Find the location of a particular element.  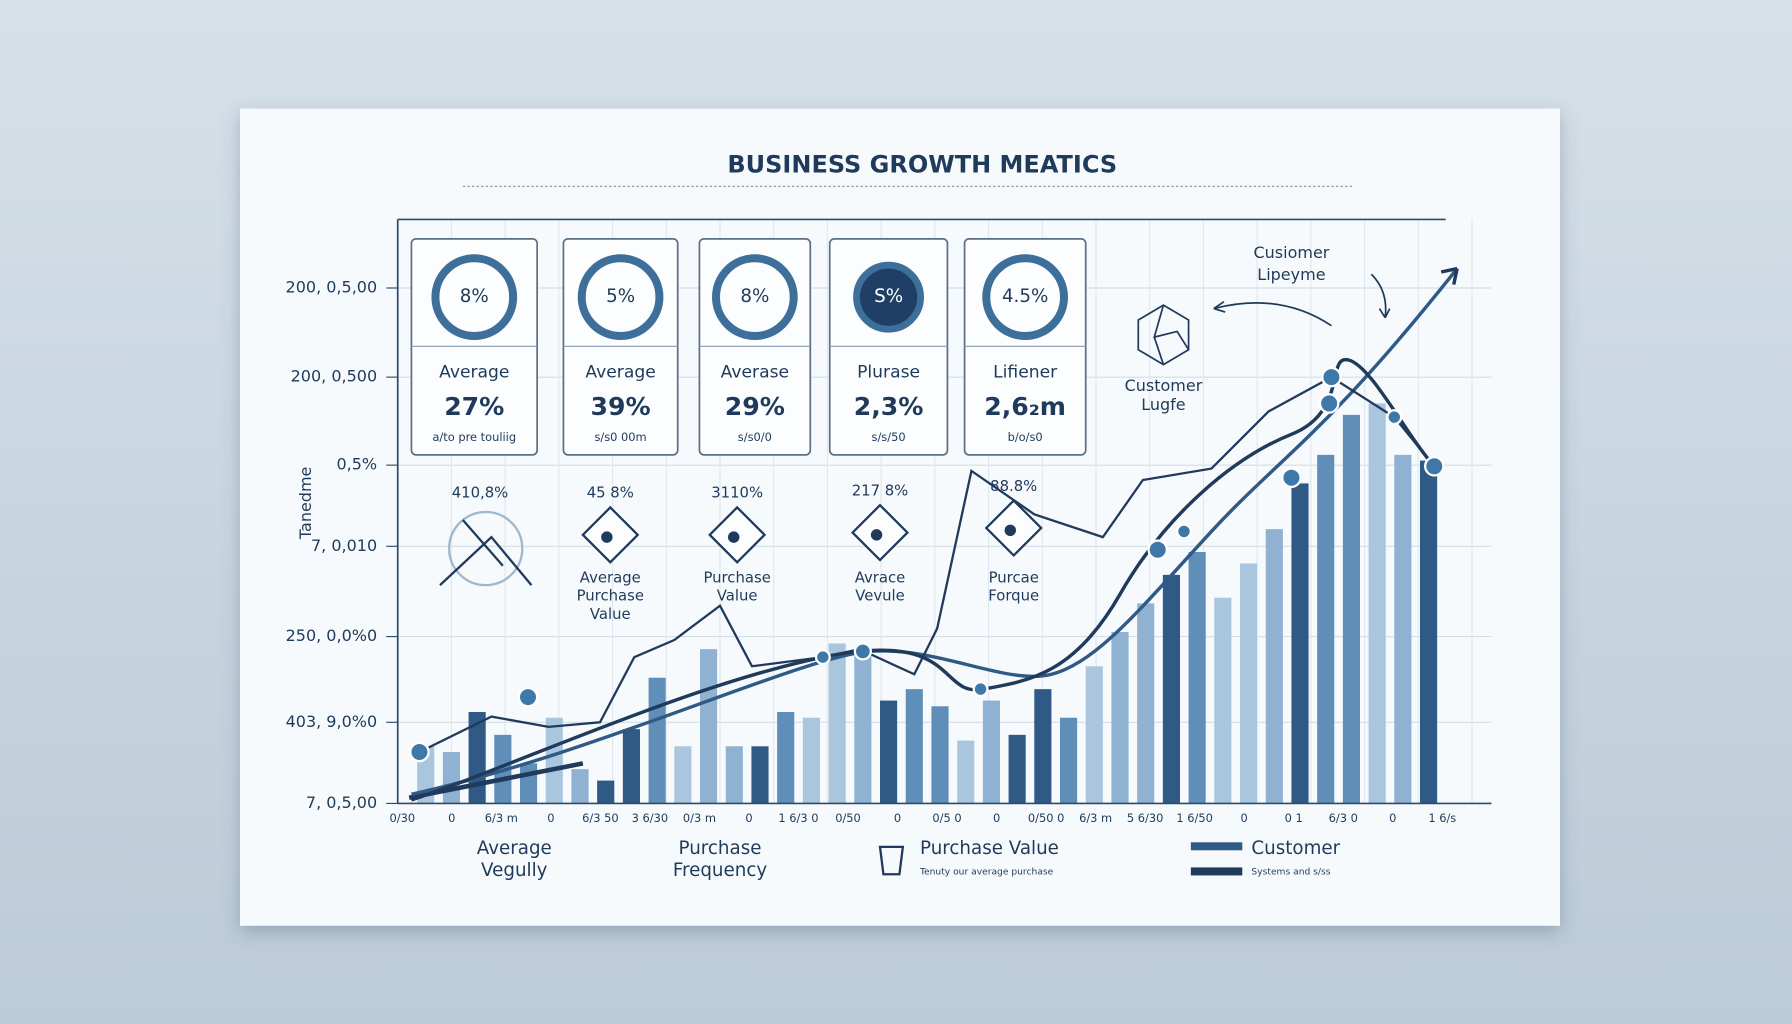

callout-label: Avrace is located at coordinates (880, 577).